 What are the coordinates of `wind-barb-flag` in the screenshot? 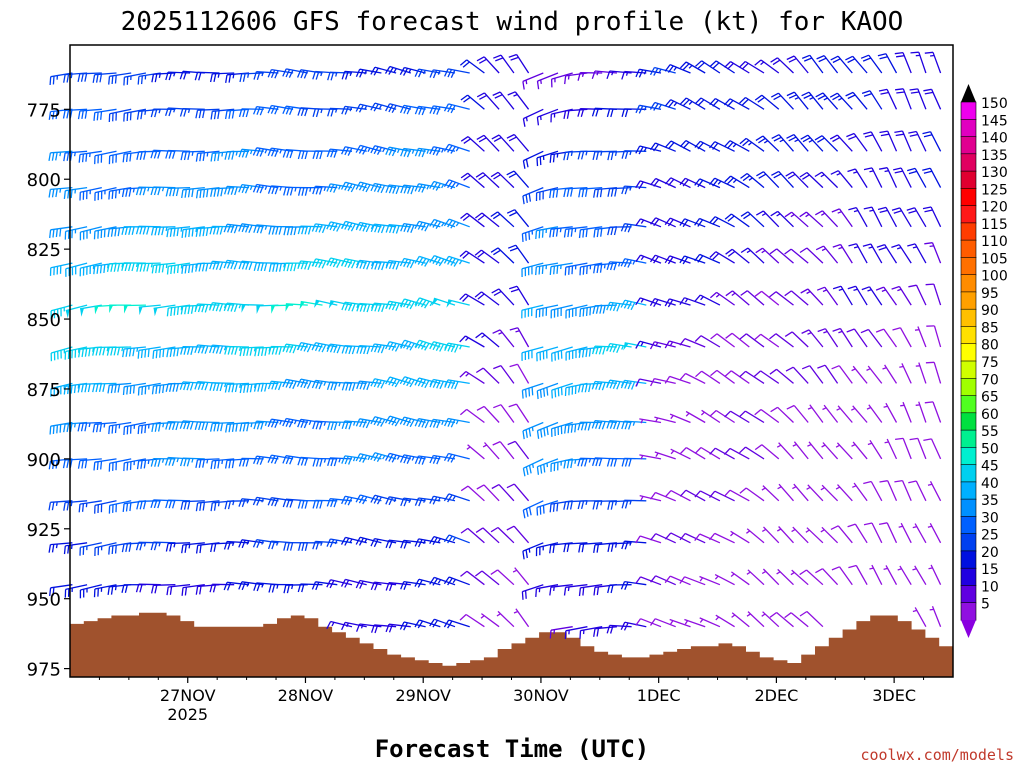 It's located at (626, 346).